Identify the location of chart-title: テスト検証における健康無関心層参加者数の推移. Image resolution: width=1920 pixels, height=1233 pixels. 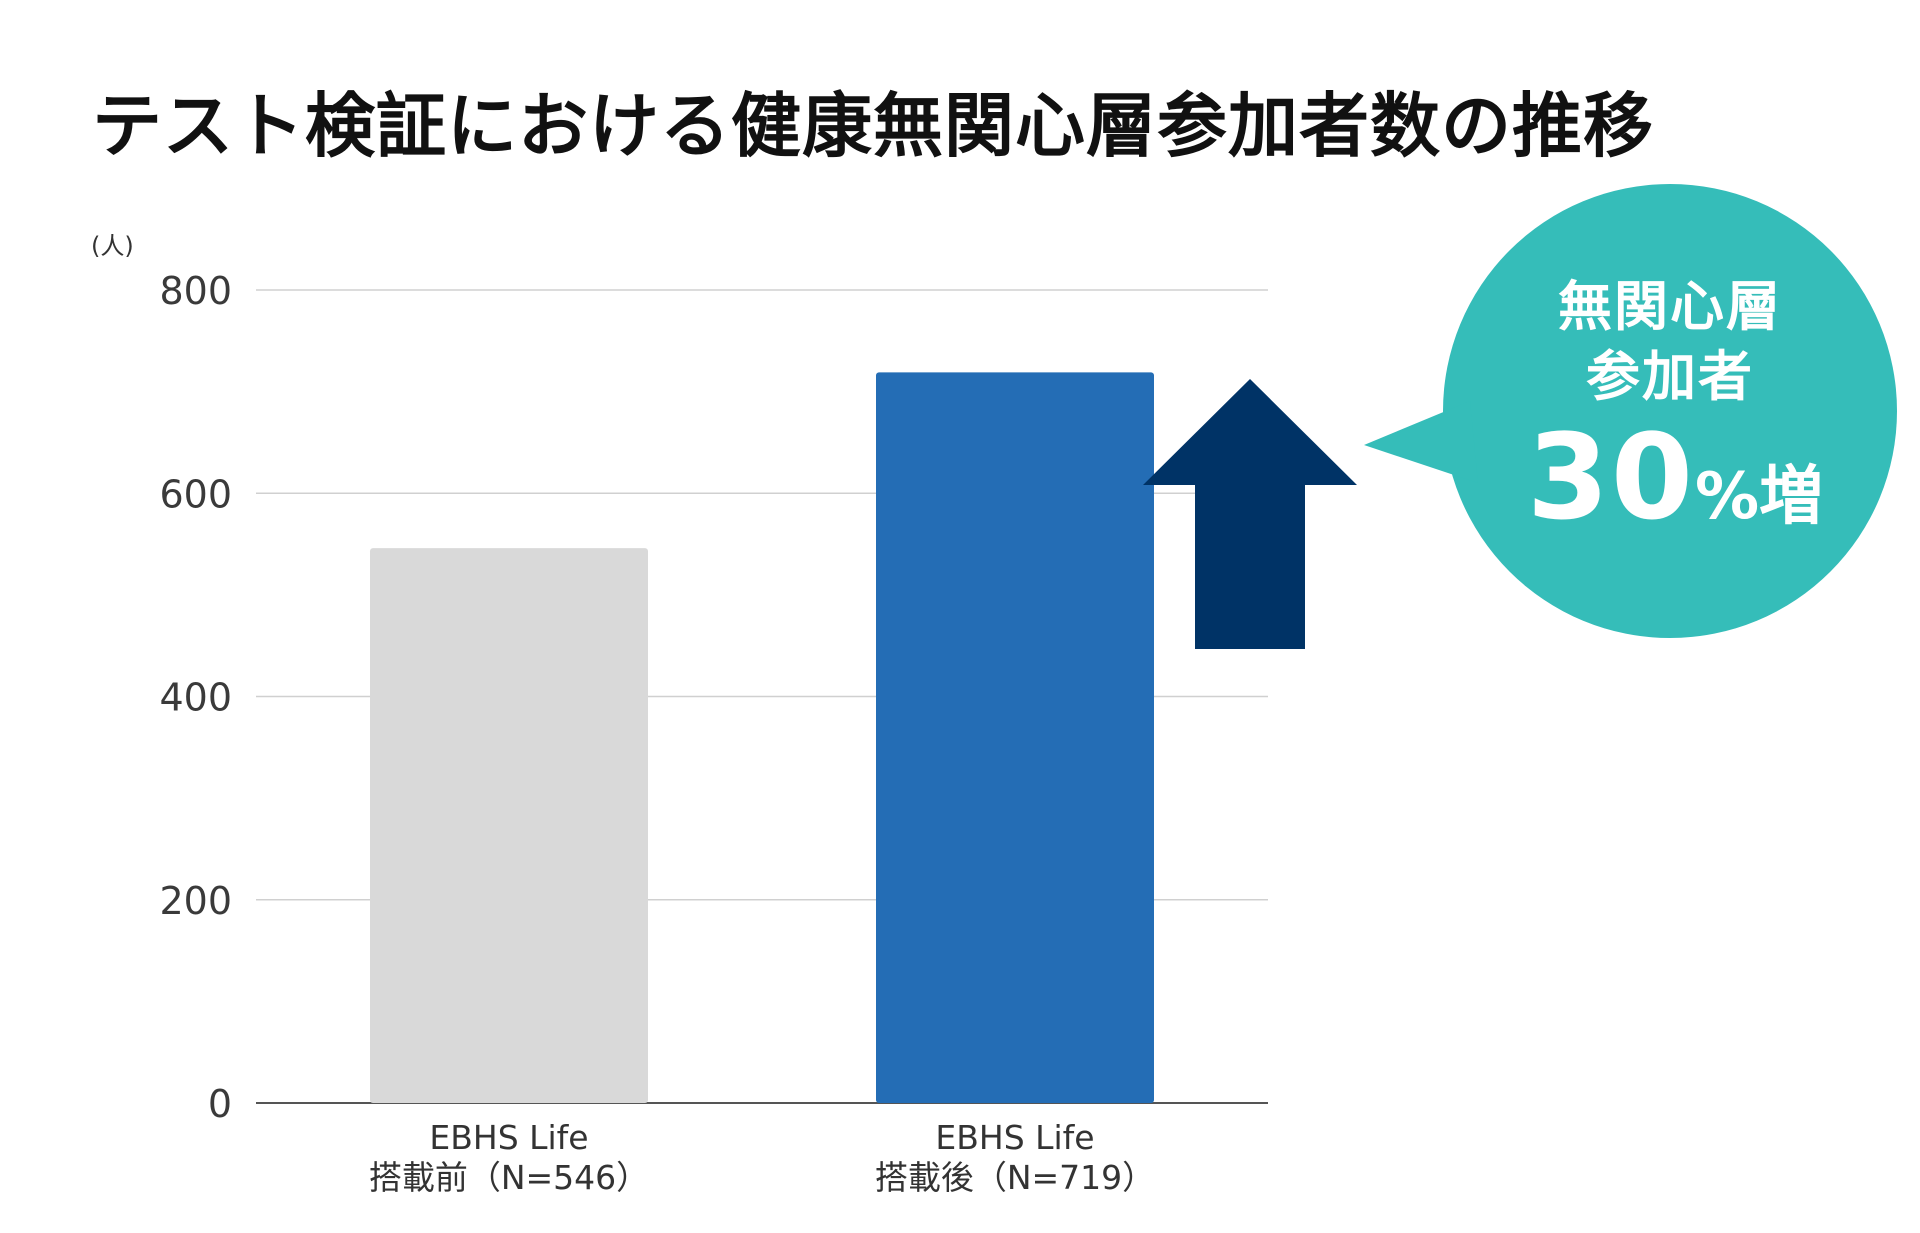
(873, 126).